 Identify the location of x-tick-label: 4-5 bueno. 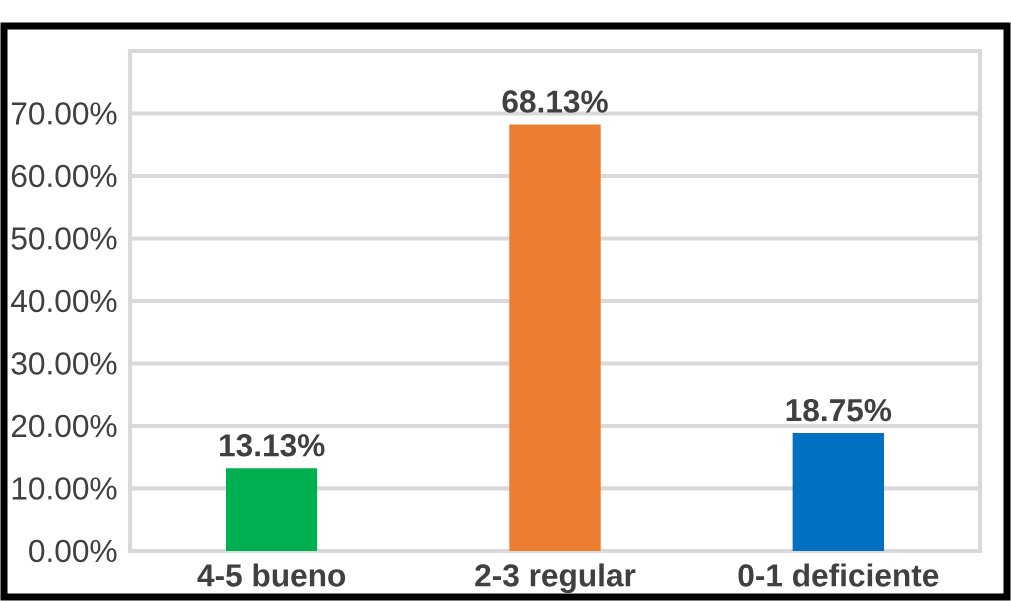
(271, 575).